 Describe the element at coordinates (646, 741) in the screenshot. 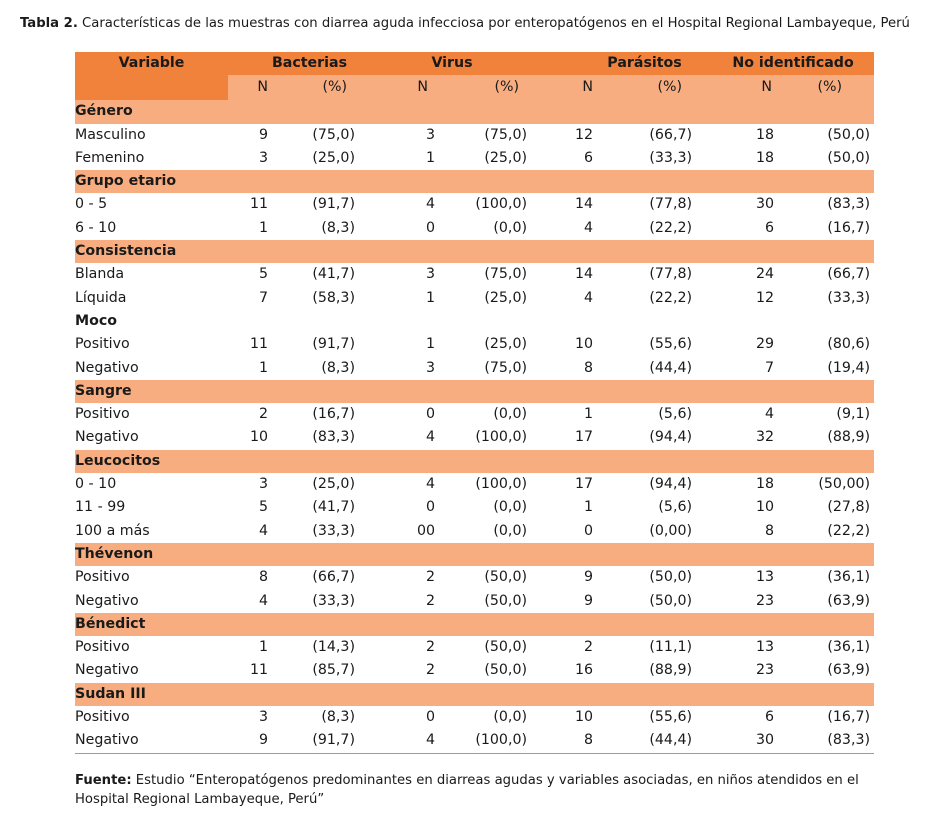

I see `cell-percent: (44,4)` at that location.